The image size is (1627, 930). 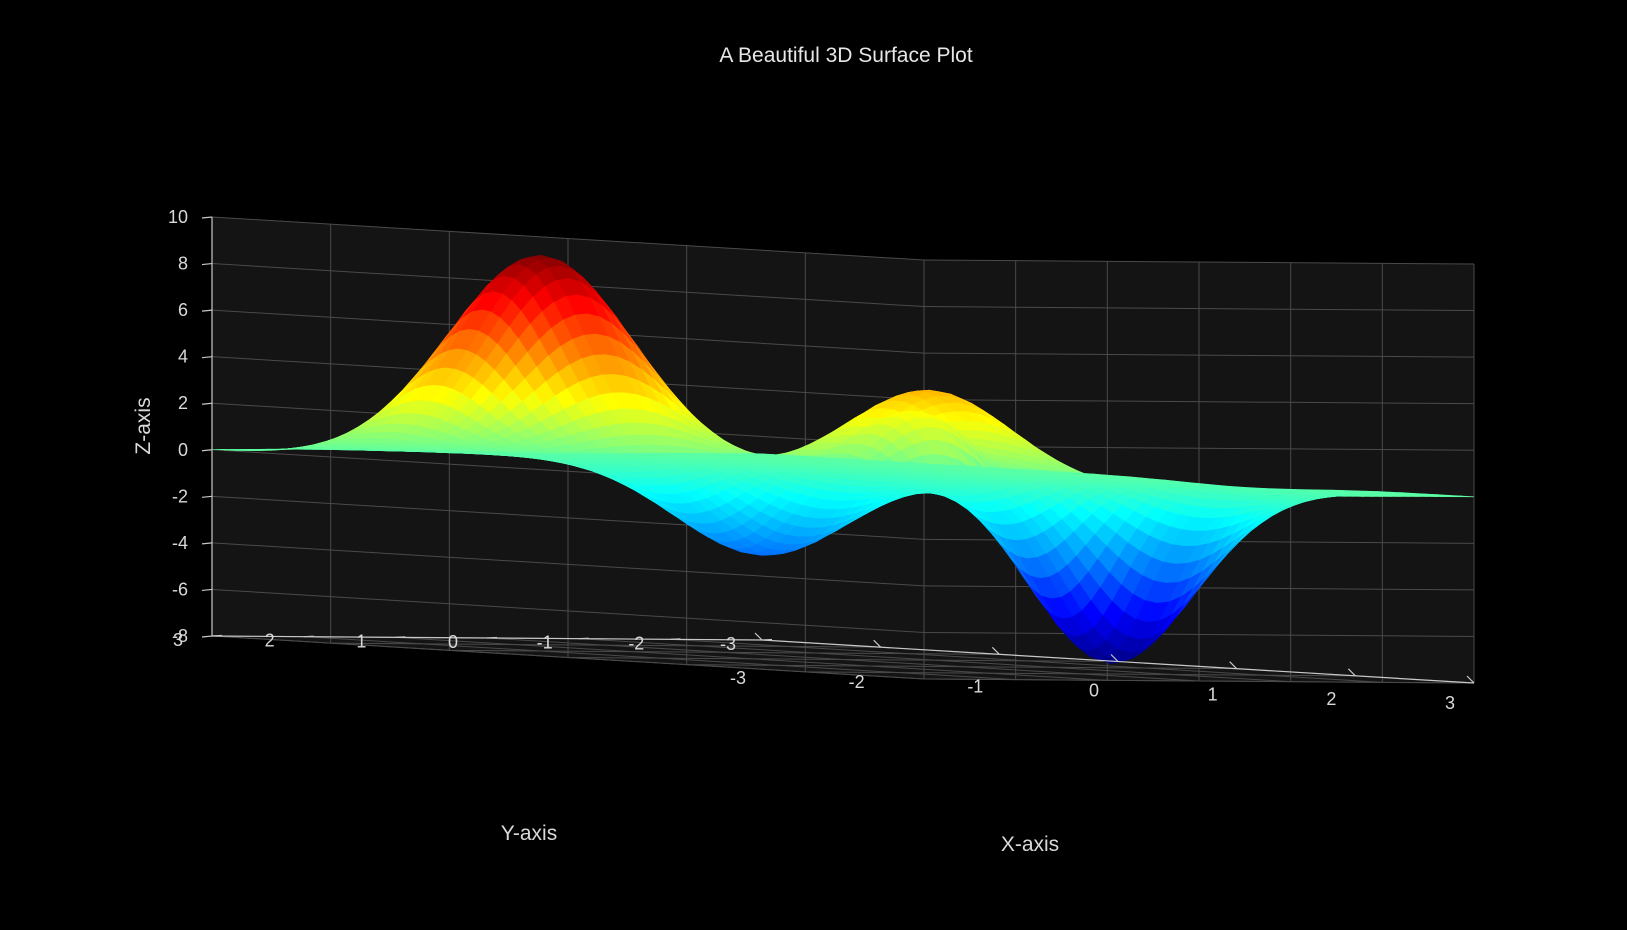 I want to click on y-tick-label: -3, so click(x=728, y=644).